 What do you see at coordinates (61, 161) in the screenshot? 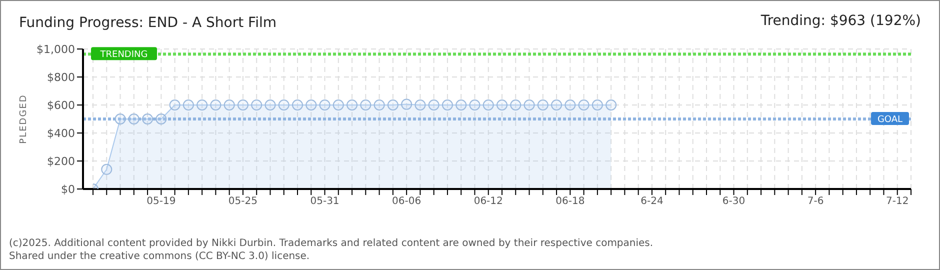
I see `y-tick-label: $200` at bounding box center [61, 161].